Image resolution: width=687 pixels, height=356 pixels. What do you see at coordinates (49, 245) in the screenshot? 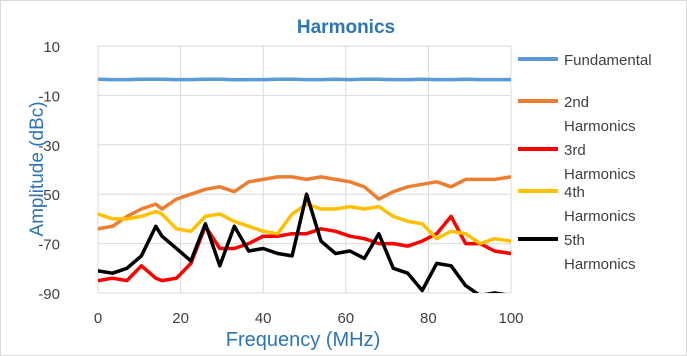
I see `y-tick-label: -70` at bounding box center [49, 245].